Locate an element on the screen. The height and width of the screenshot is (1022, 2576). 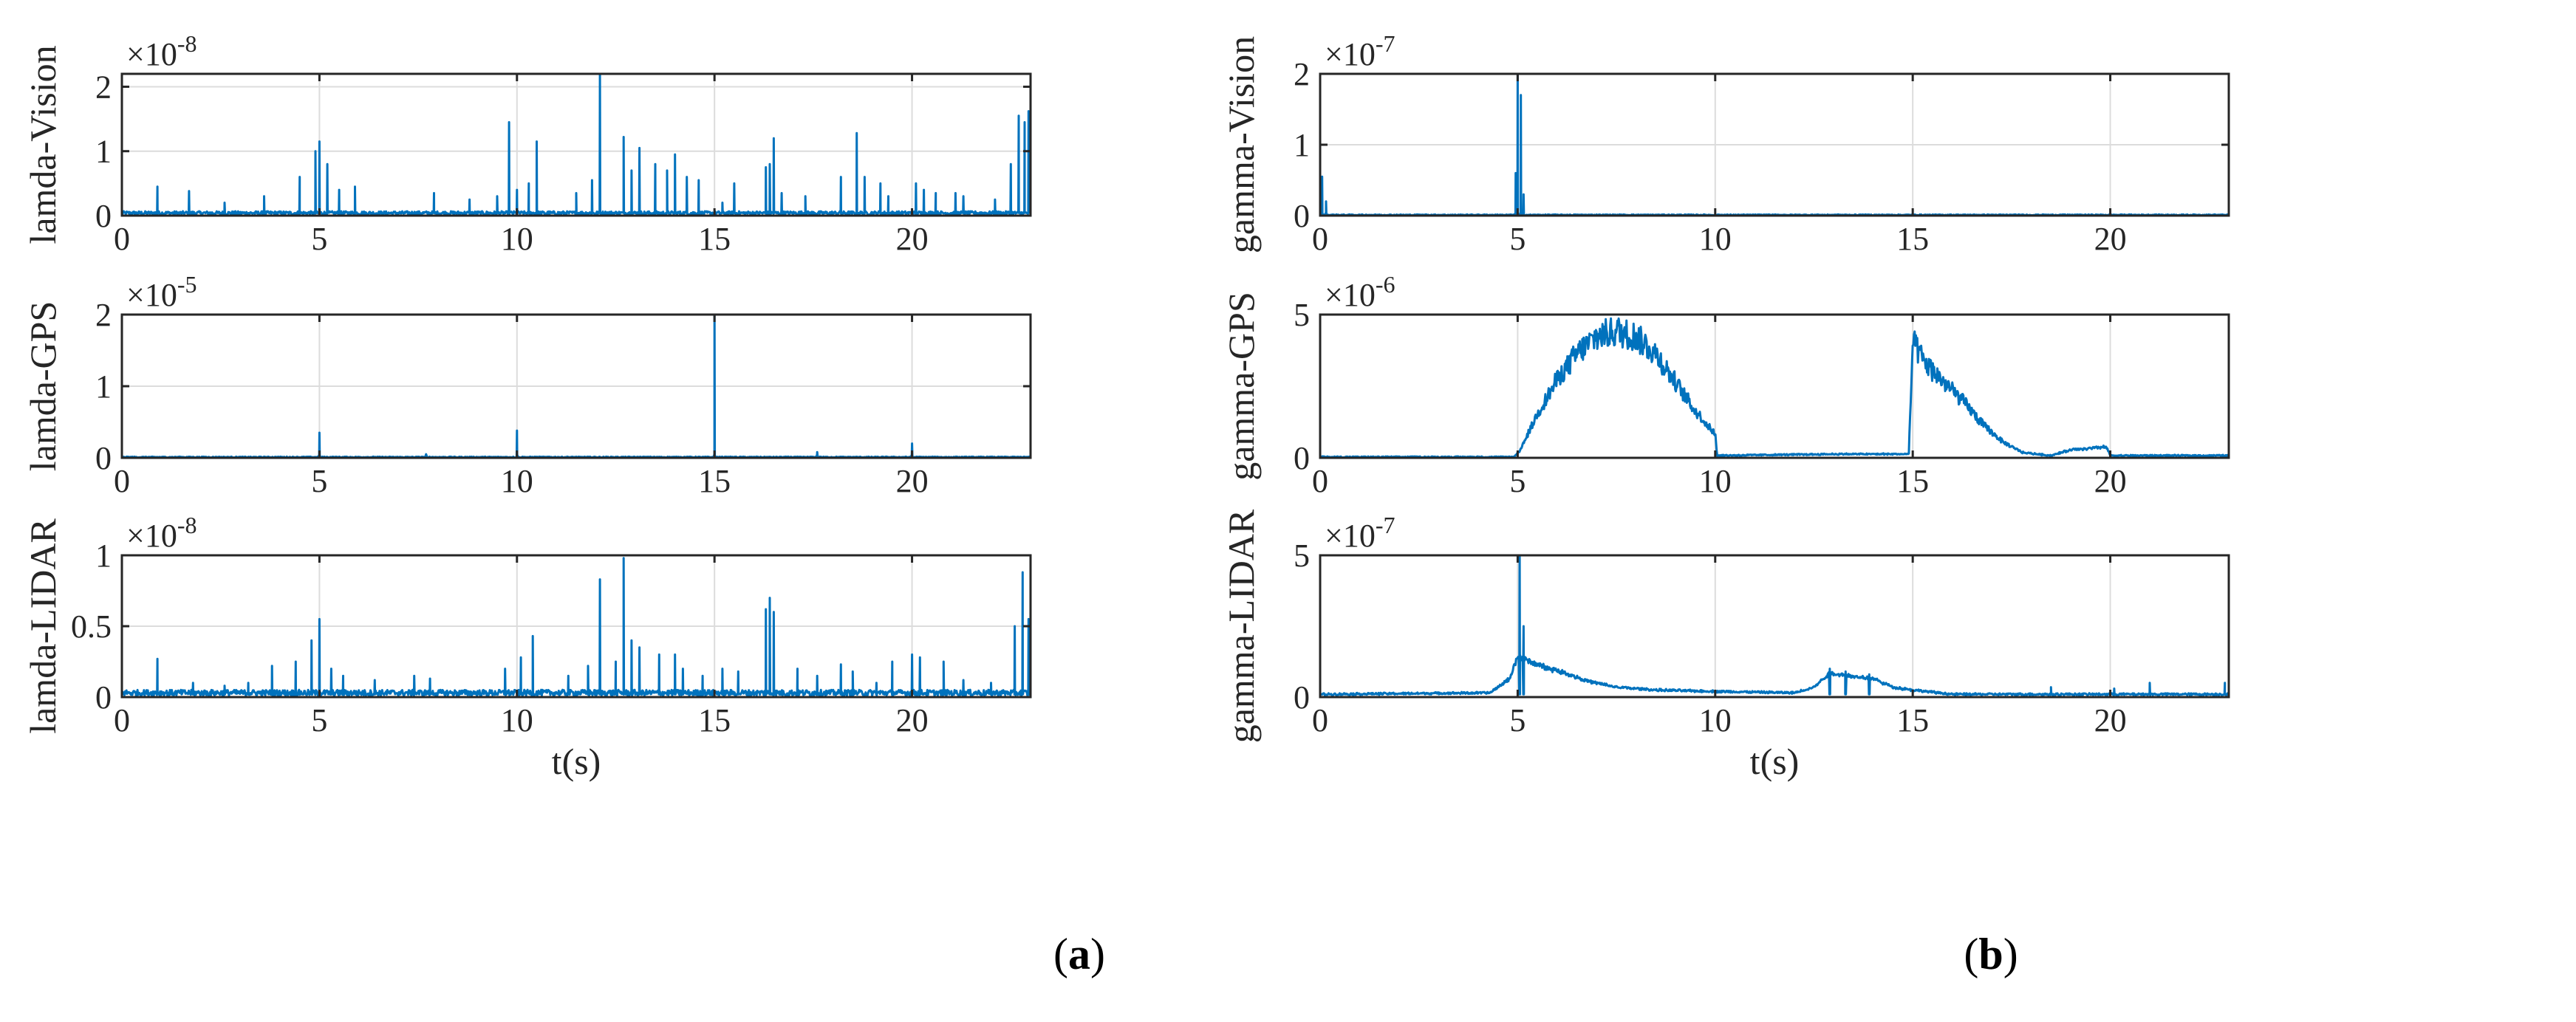
y-tick-label: 0.5 is located at coordinates (91, 626).